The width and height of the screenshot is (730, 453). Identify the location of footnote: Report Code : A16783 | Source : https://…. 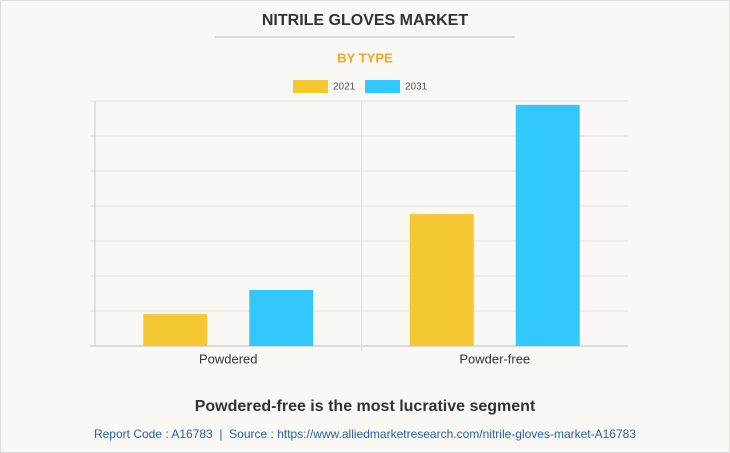
(365, 434).